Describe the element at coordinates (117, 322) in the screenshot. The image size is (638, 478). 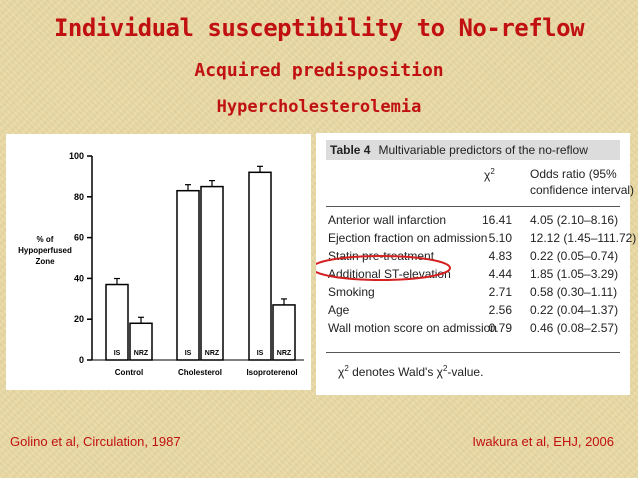
I see `bar-control-is` at that location.